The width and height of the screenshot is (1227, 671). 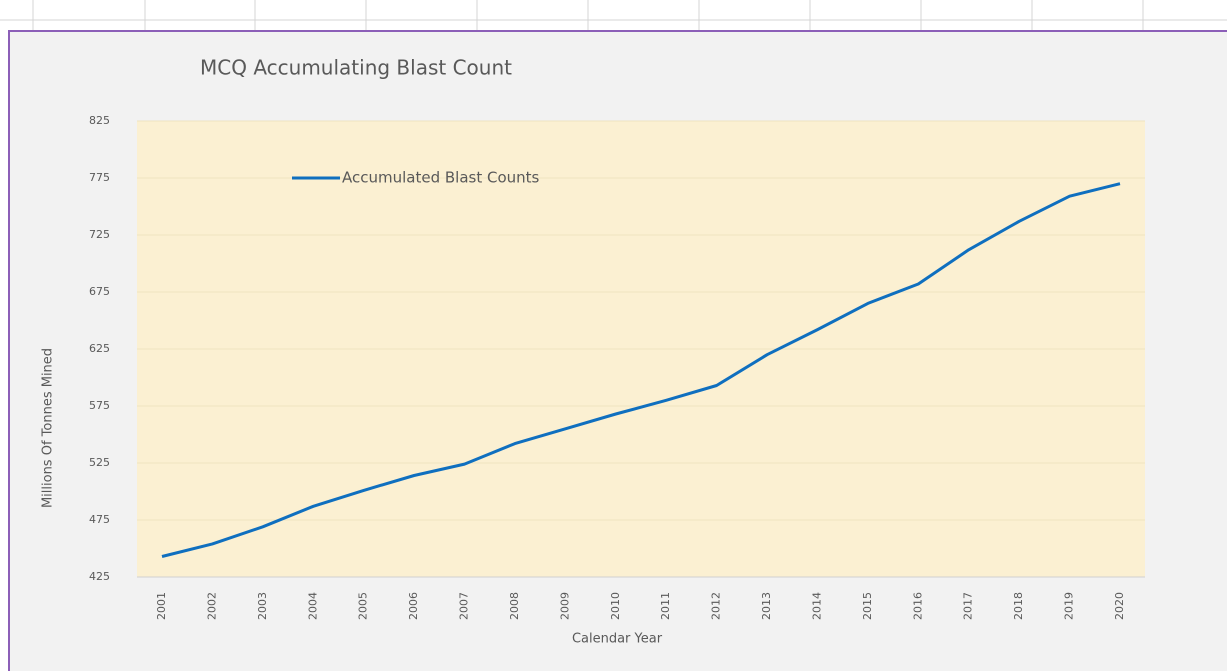 What do you see at coordinates (99, 120) in the screenshot?
I see `y-tick-label: 825` at bounding box center [99, 120].